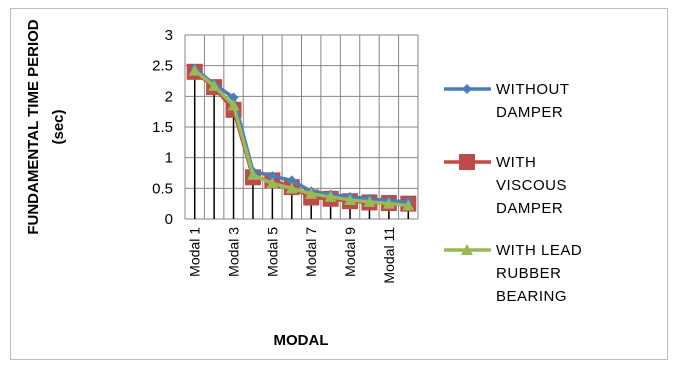 The width and height of the screenshot is (678, 369). What do you see at coordinates (350, 252) in the screenshot?
I see `x-tick-label: Modal 9` at bounding box center [350, 252].